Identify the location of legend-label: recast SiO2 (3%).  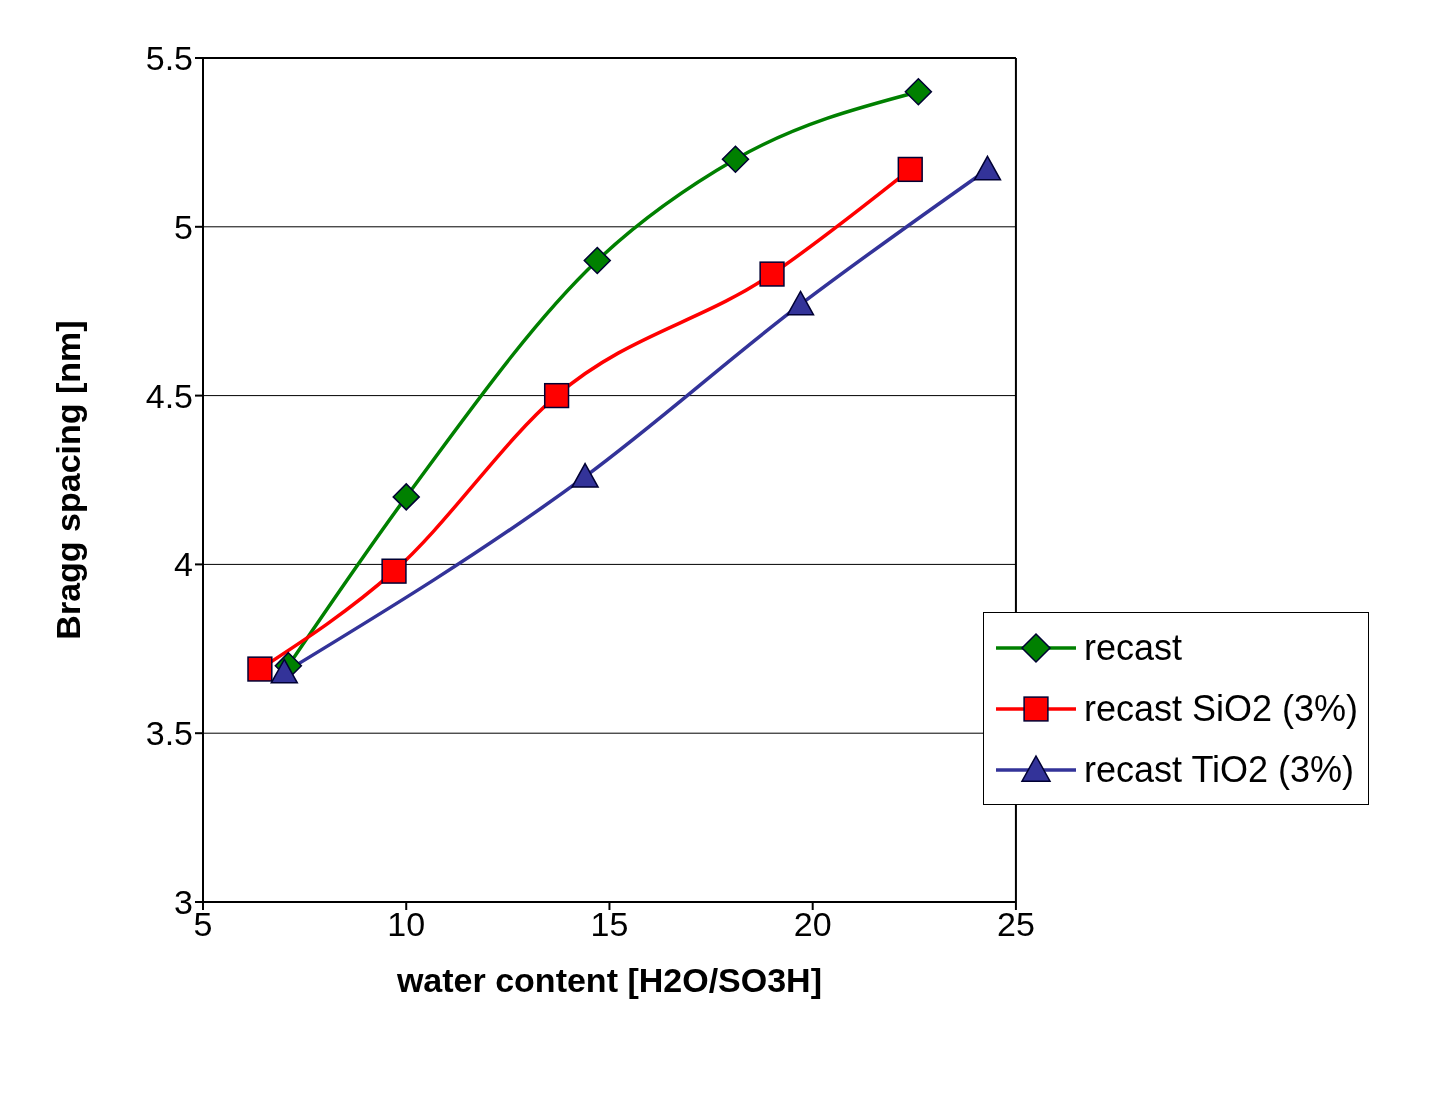
(1221, 708).